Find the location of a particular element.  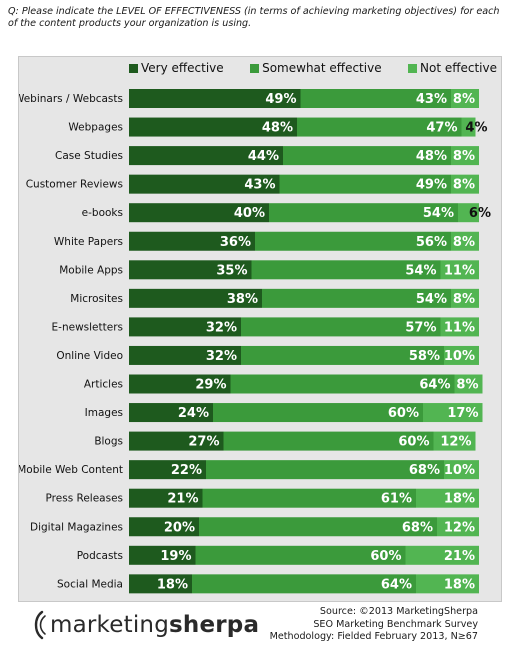

bar-not-effective-press-releases is located at coordinates (447, 498).